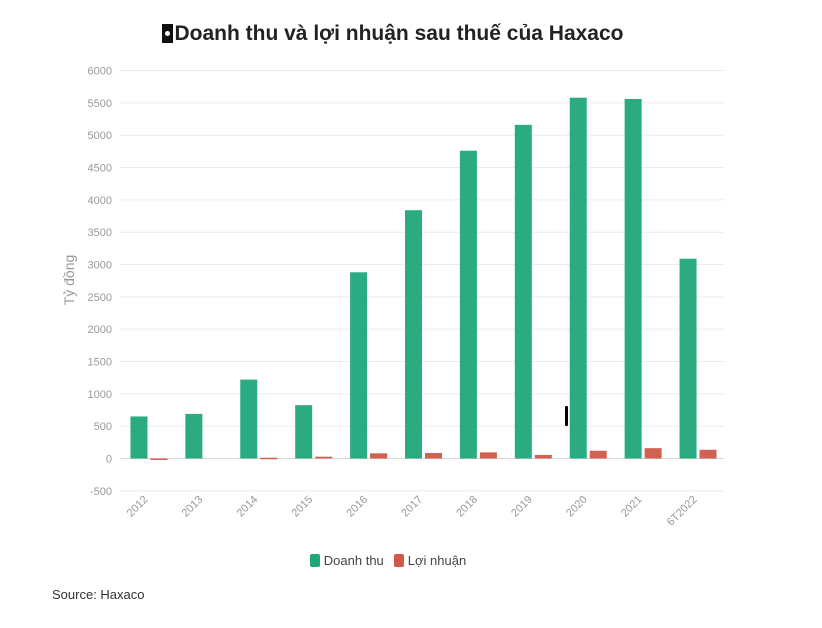 The height and width of the screenshot is (628, 822). Describe the element at coordinates (100, 266) in the screenshot. I see `y-tick-label: 3000` at that location.